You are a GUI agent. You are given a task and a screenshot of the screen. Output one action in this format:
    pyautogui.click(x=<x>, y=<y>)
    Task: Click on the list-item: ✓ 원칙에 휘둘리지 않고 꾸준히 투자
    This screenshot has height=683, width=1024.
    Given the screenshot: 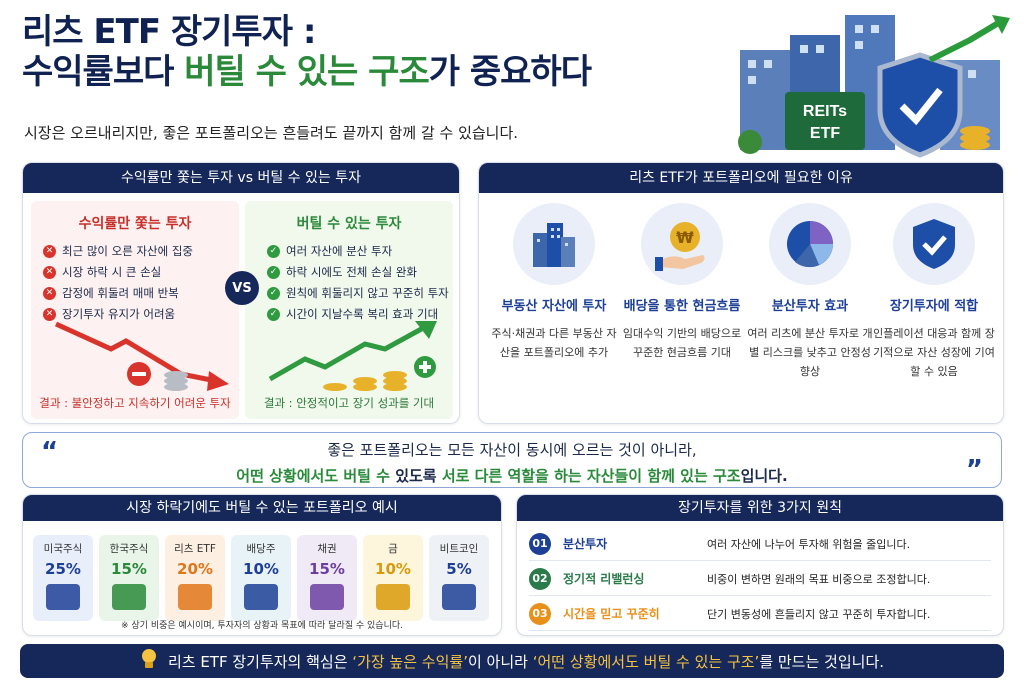 What is the action you would take?
    pyautogui.click(x=360, y=293)
    